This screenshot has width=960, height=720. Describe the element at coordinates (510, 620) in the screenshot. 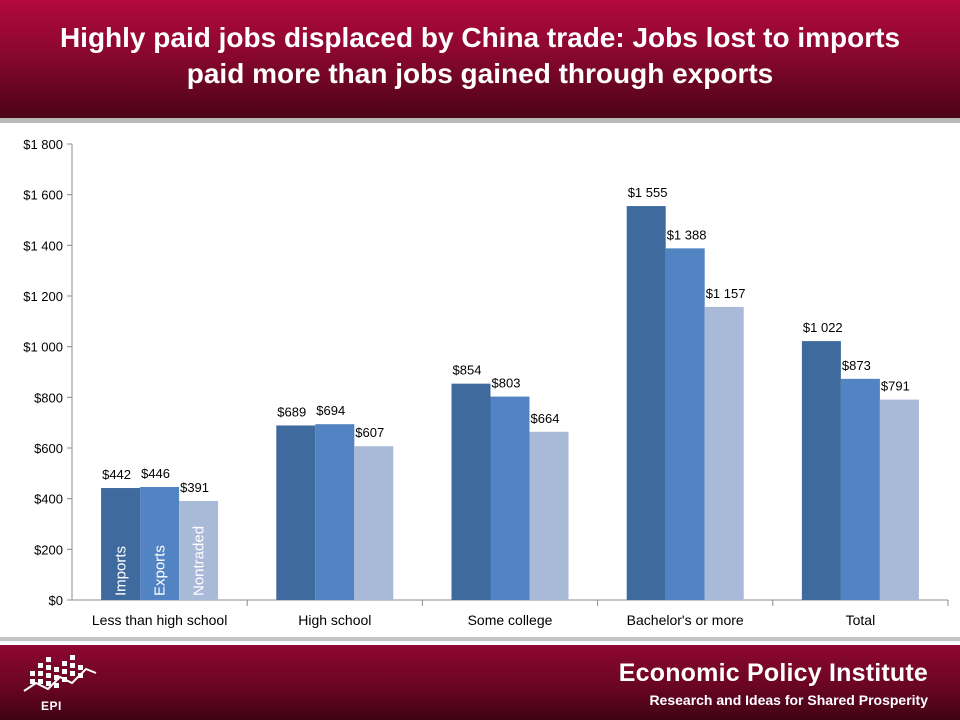

I see `x-tick-label: Some college` at that location.